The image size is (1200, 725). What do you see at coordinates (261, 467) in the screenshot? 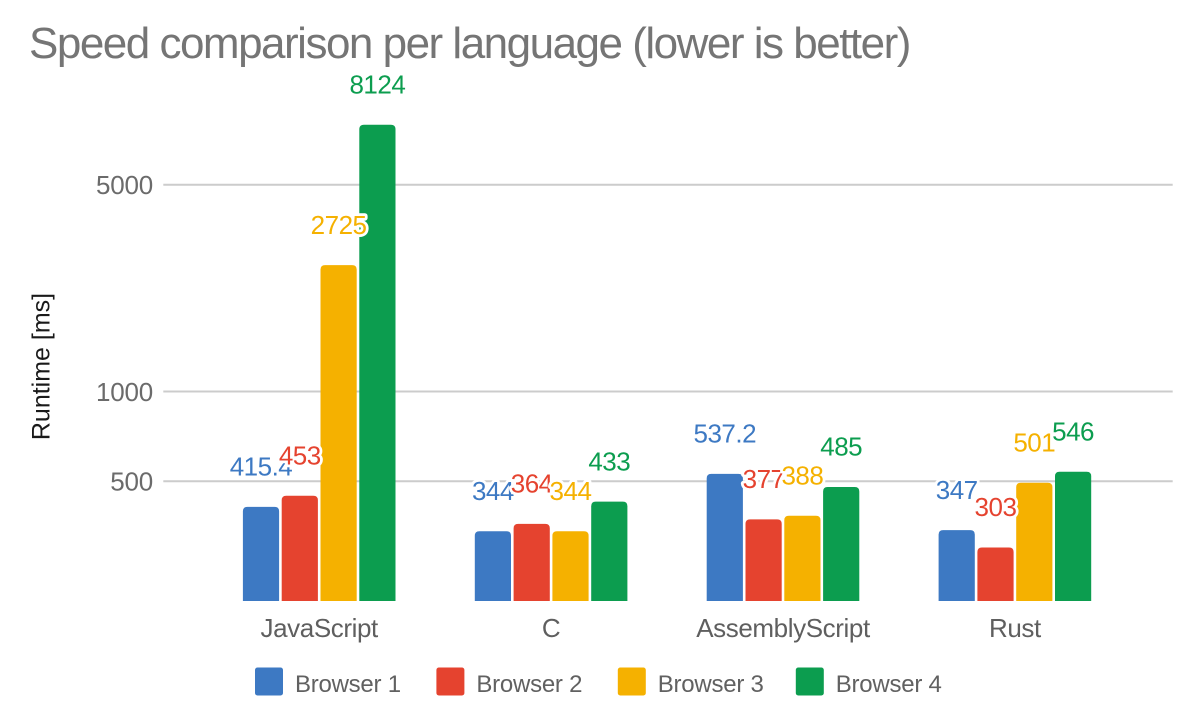
I see `svg-text: 415.4` at bounding box center [261, 467].